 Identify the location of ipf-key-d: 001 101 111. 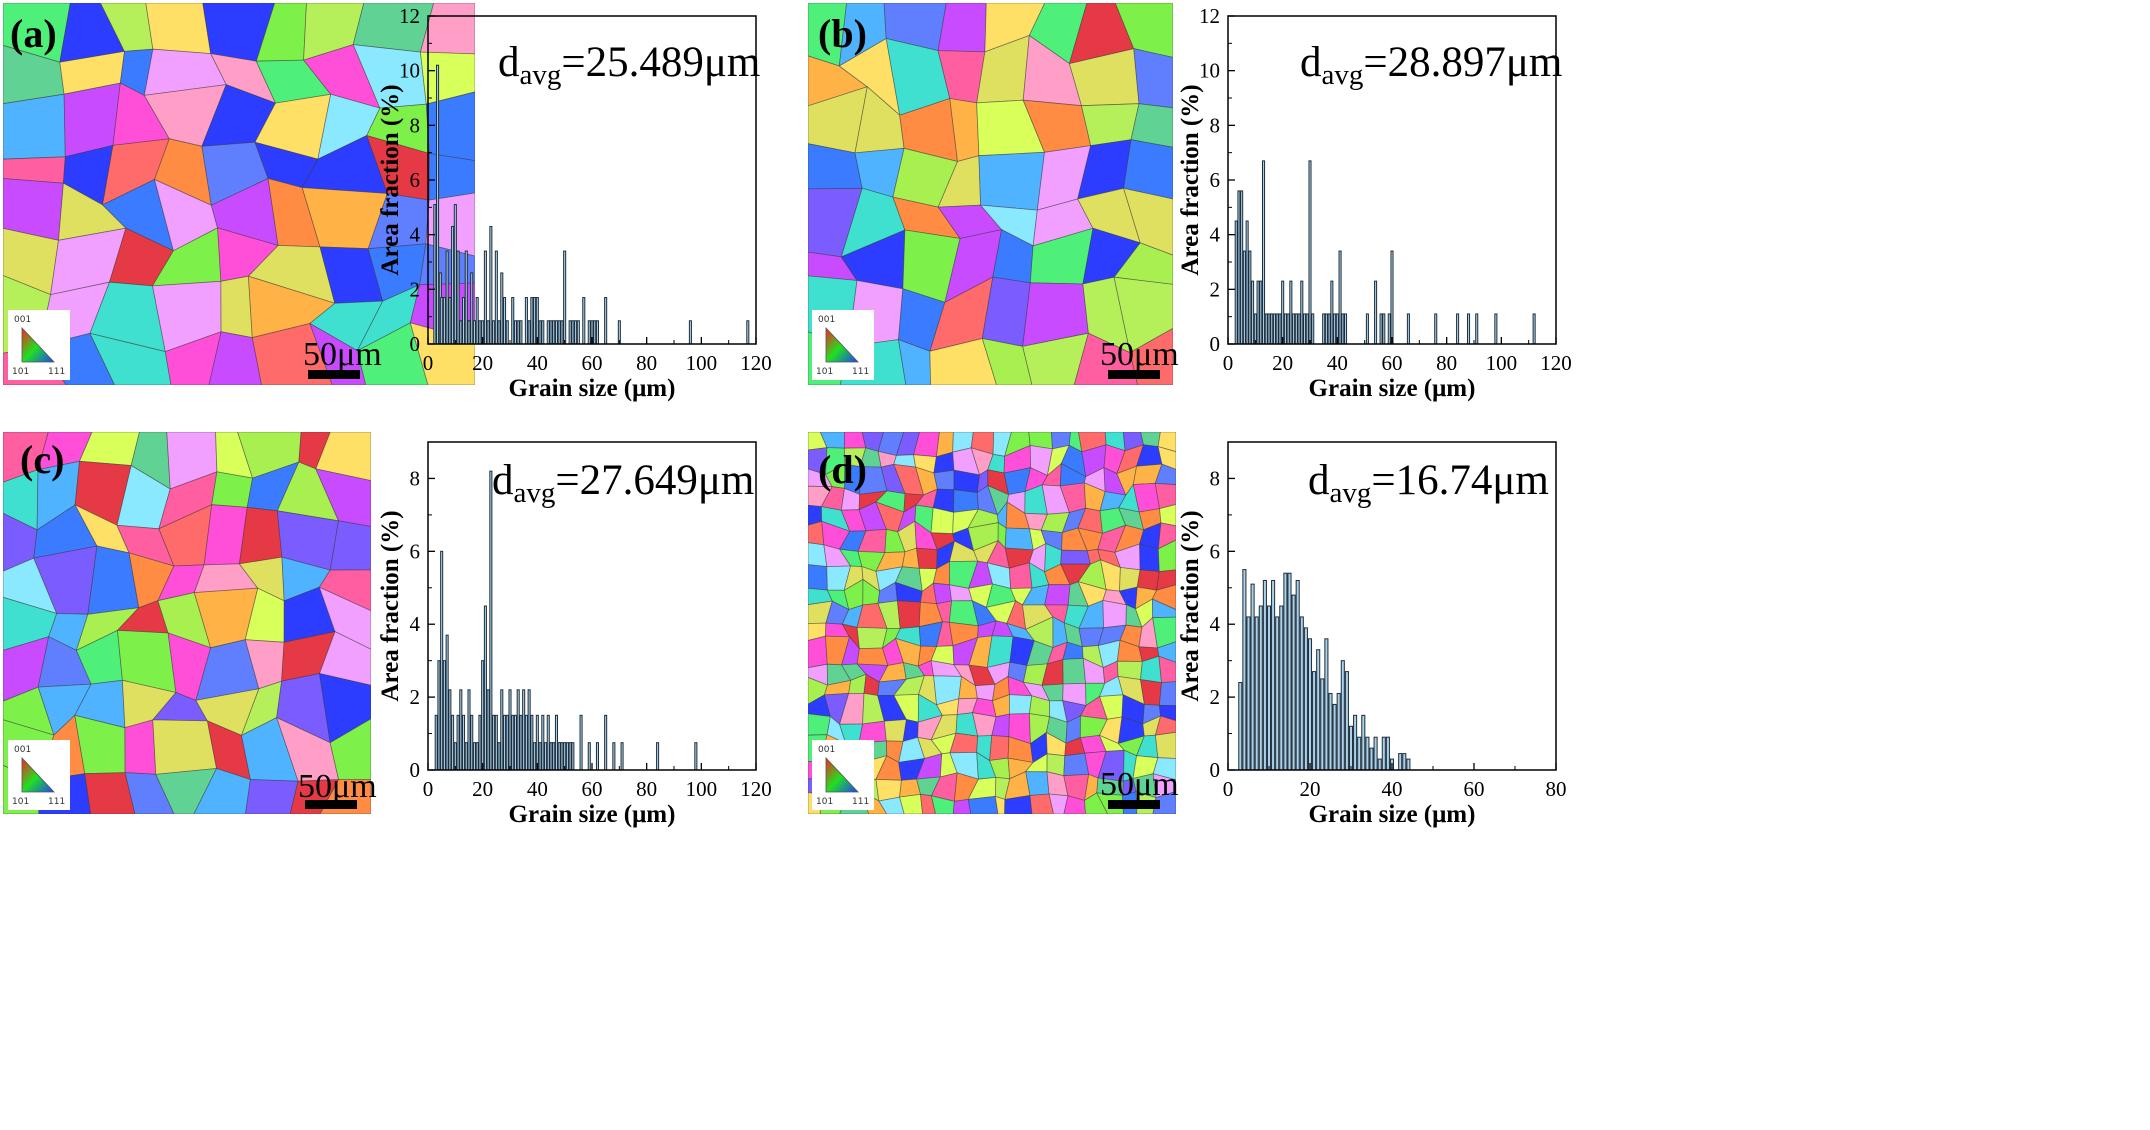
(843, 775).